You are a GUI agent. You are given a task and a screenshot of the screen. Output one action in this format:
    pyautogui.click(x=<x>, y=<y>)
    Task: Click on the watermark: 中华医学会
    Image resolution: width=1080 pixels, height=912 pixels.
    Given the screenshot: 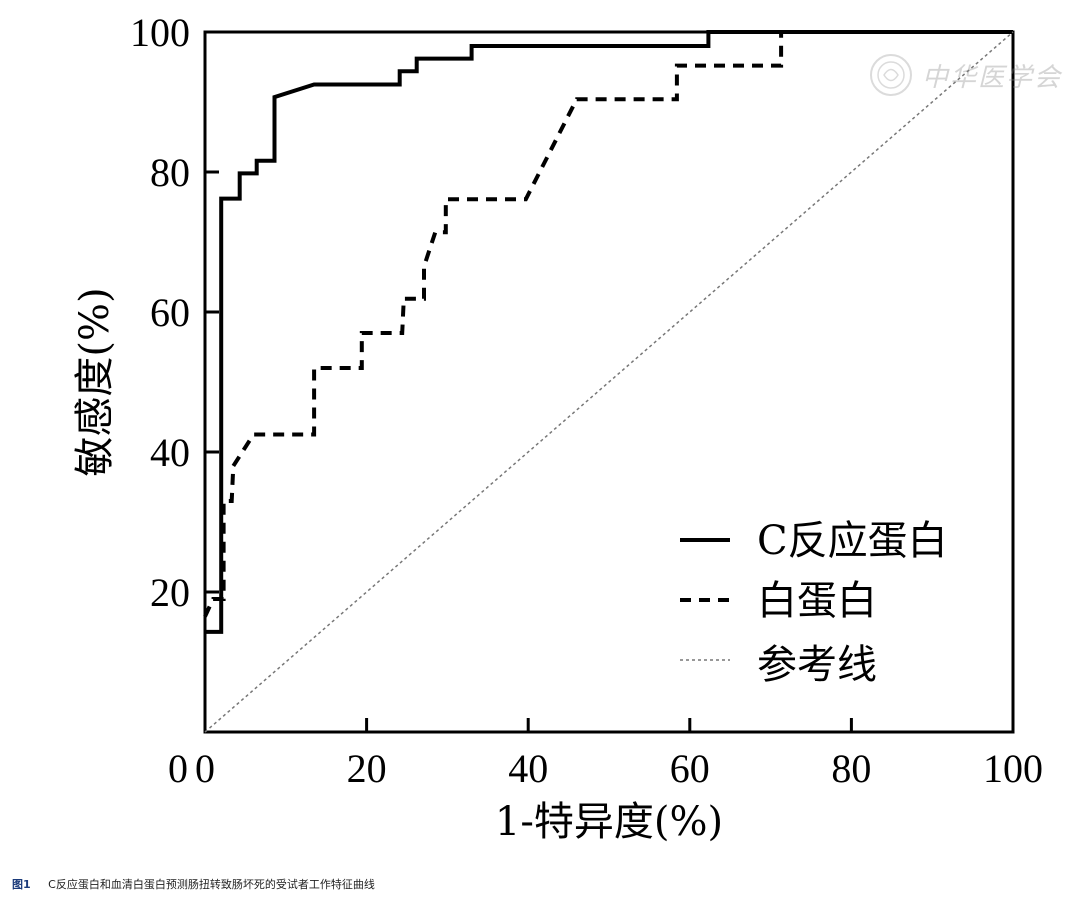 What is the action you would take?
    pyautogui.click(x=965, y=75)
    